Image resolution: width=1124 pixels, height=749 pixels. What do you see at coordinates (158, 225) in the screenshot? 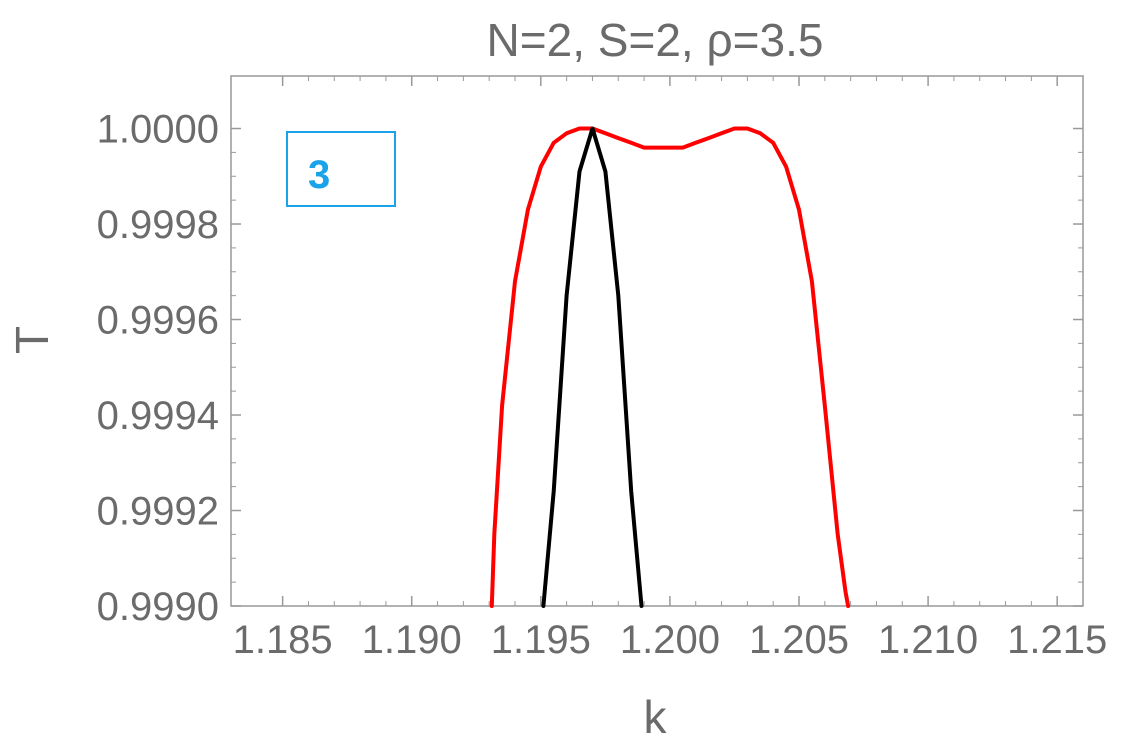
I see `y-tick-label: 0.9998` at bounding box center [158, 225].